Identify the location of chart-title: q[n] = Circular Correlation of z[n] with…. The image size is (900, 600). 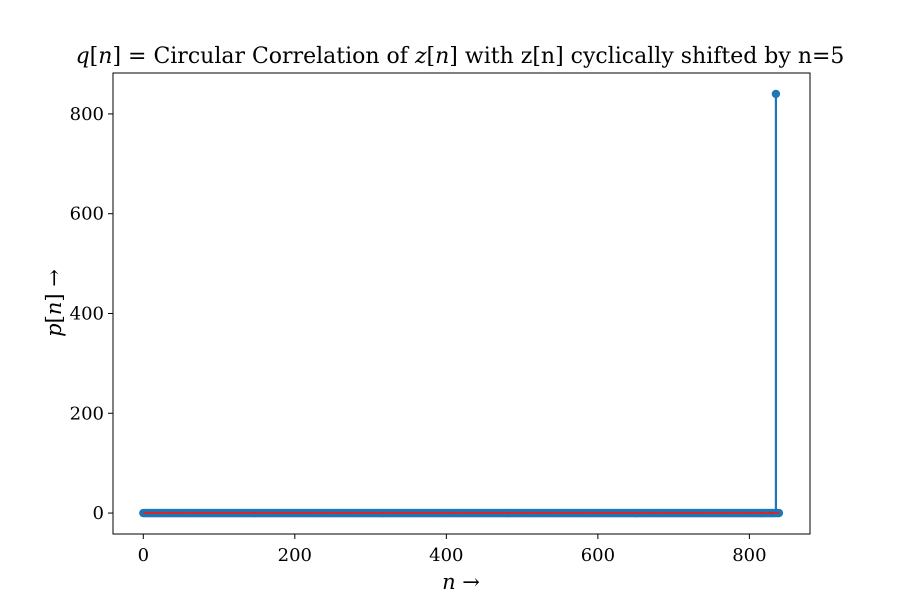
(460, 56).